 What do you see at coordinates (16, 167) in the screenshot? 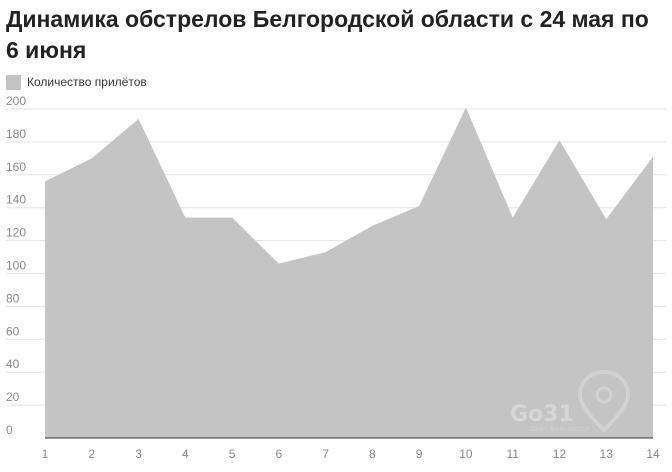
I see `y-tick-label: 160` at bounding box center [16, 167].